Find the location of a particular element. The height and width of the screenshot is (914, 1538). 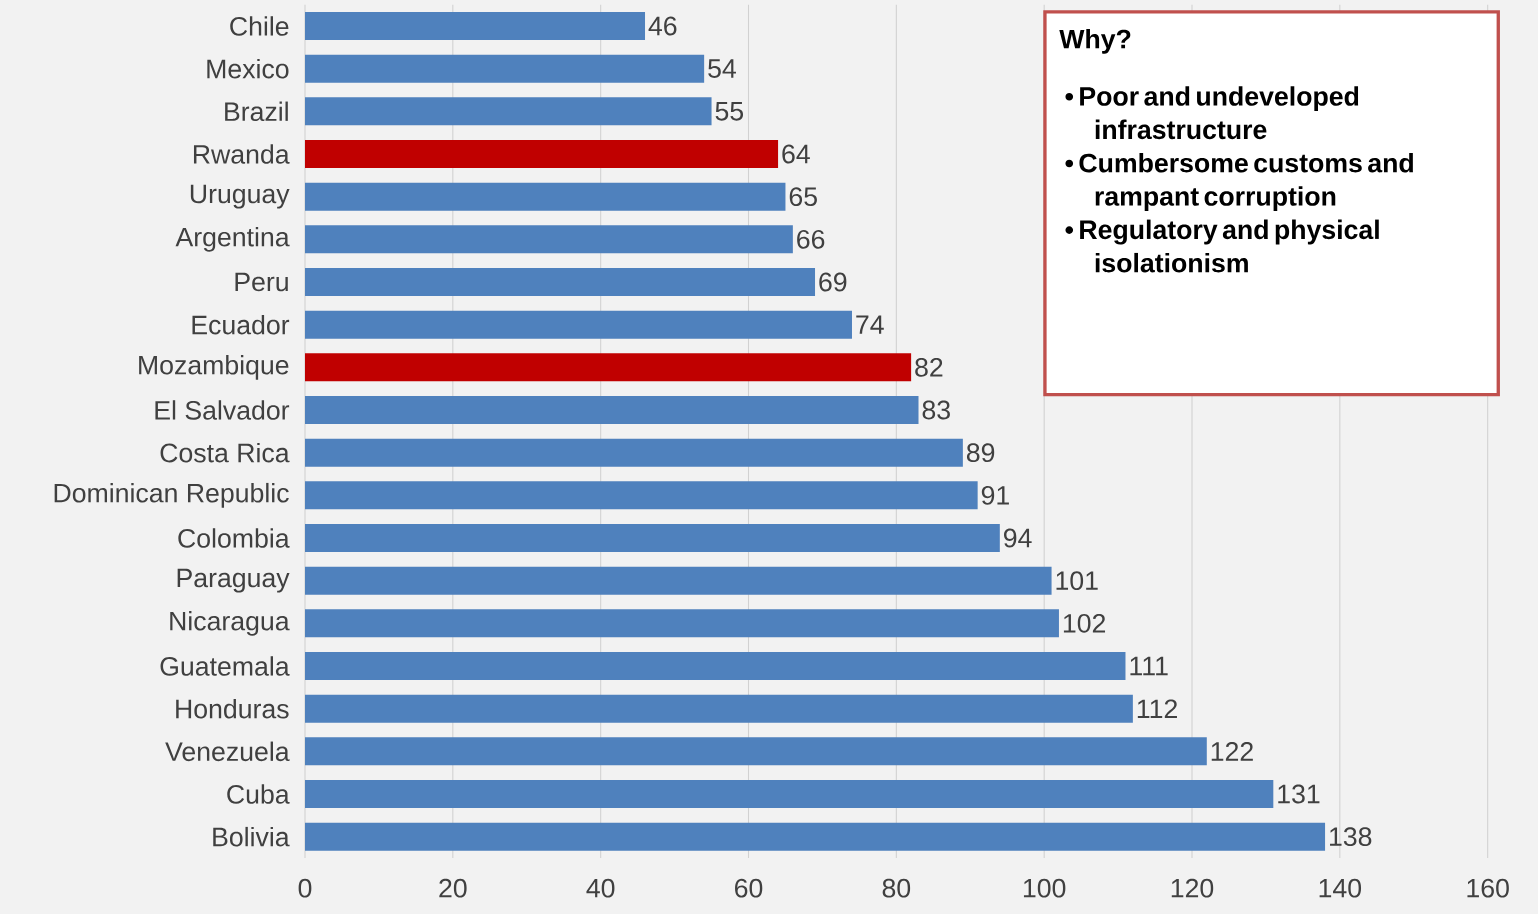

x-tick-label: 120 is located at coordinates (1192, 888).